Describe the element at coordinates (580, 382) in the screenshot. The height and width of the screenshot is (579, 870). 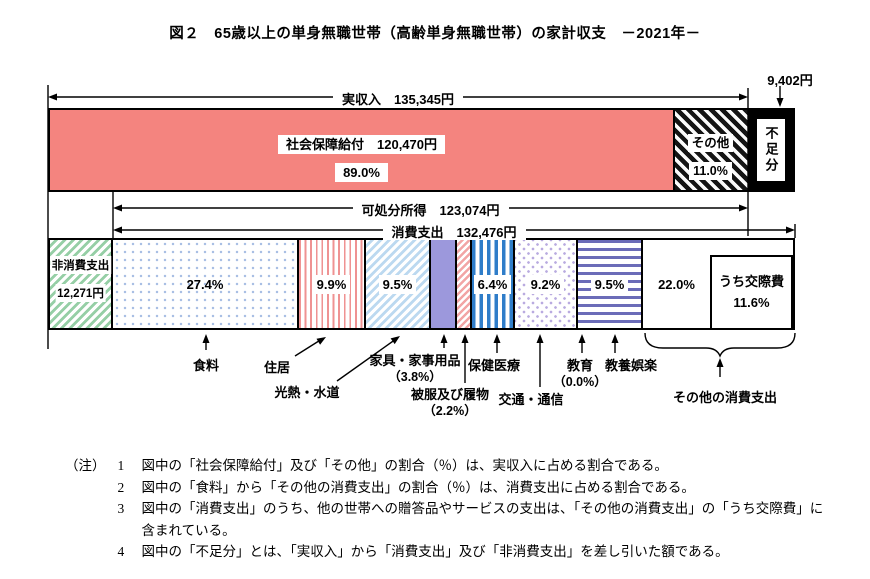
I see `callout-education-percent: （0.0%）` at that location.